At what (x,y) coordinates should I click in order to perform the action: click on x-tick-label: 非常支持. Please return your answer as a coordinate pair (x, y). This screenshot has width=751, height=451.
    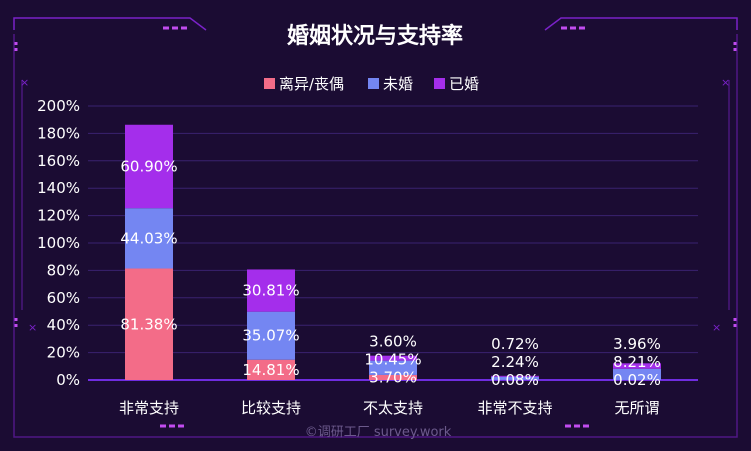
    Looking at the image, I should click on (149, 408).